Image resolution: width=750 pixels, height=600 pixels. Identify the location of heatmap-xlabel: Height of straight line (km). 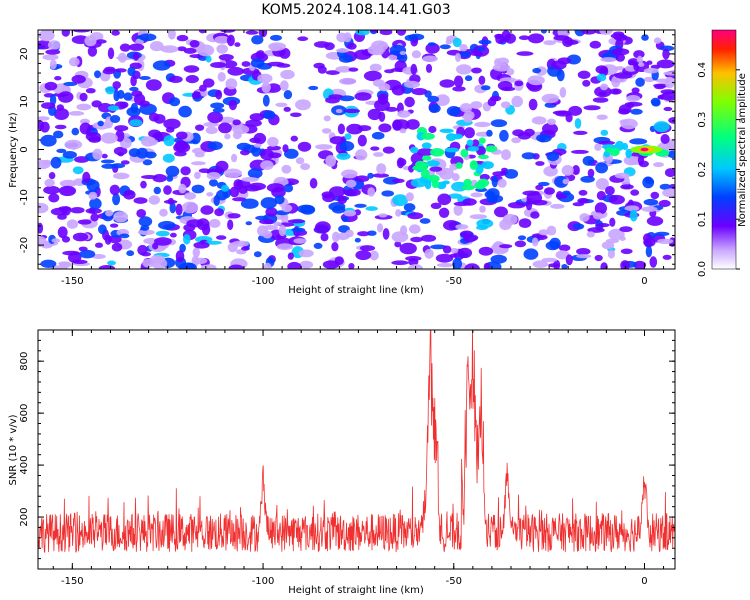
(356, 290).